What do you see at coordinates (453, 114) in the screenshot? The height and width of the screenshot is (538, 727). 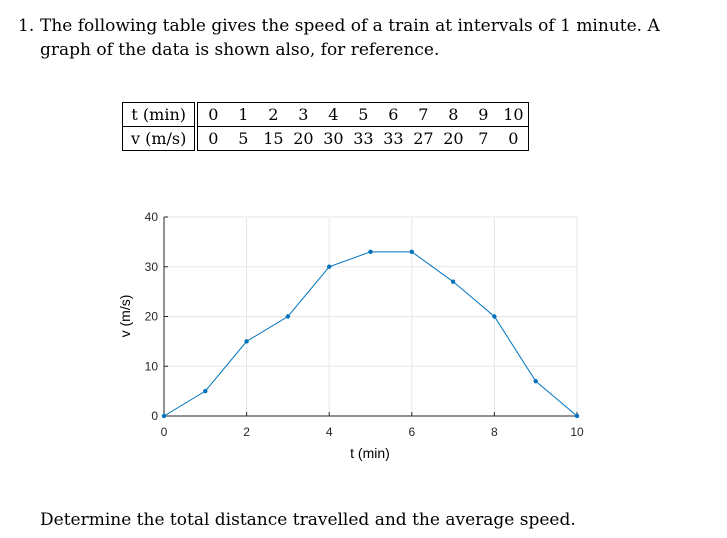 I see `table-cell: 8` at bounding box center [453, 114].